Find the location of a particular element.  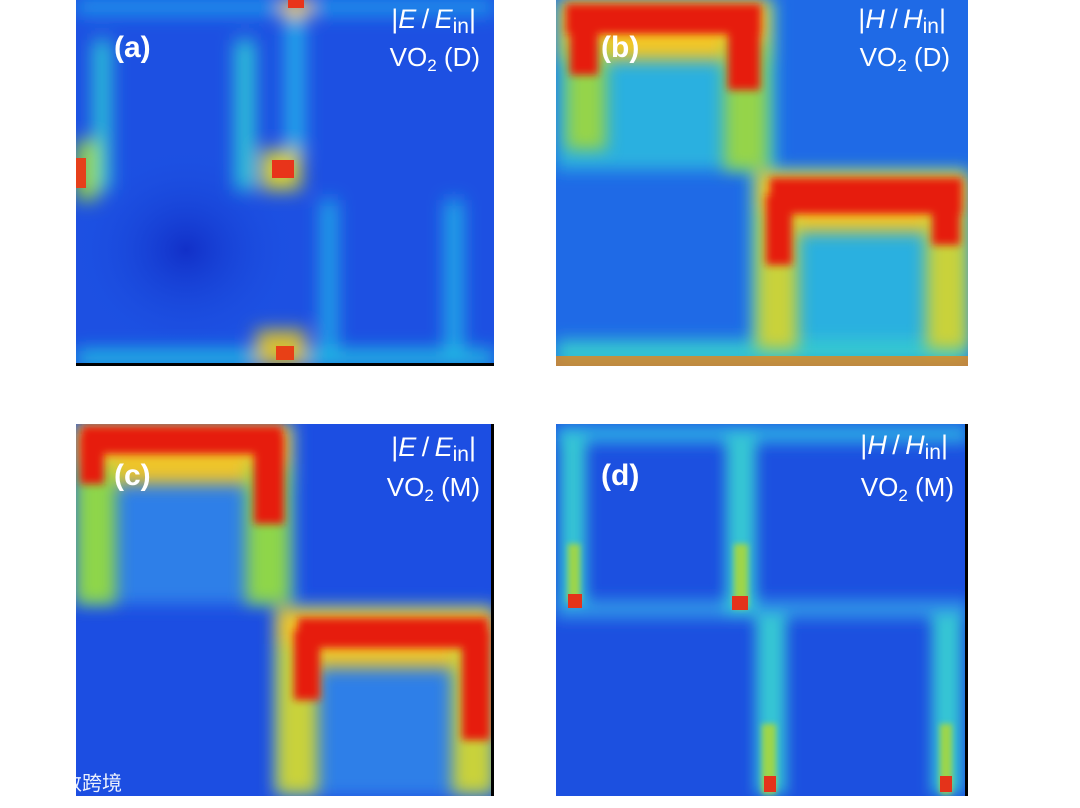

quantity-ref-b: H is located at coordinates (913, 19).